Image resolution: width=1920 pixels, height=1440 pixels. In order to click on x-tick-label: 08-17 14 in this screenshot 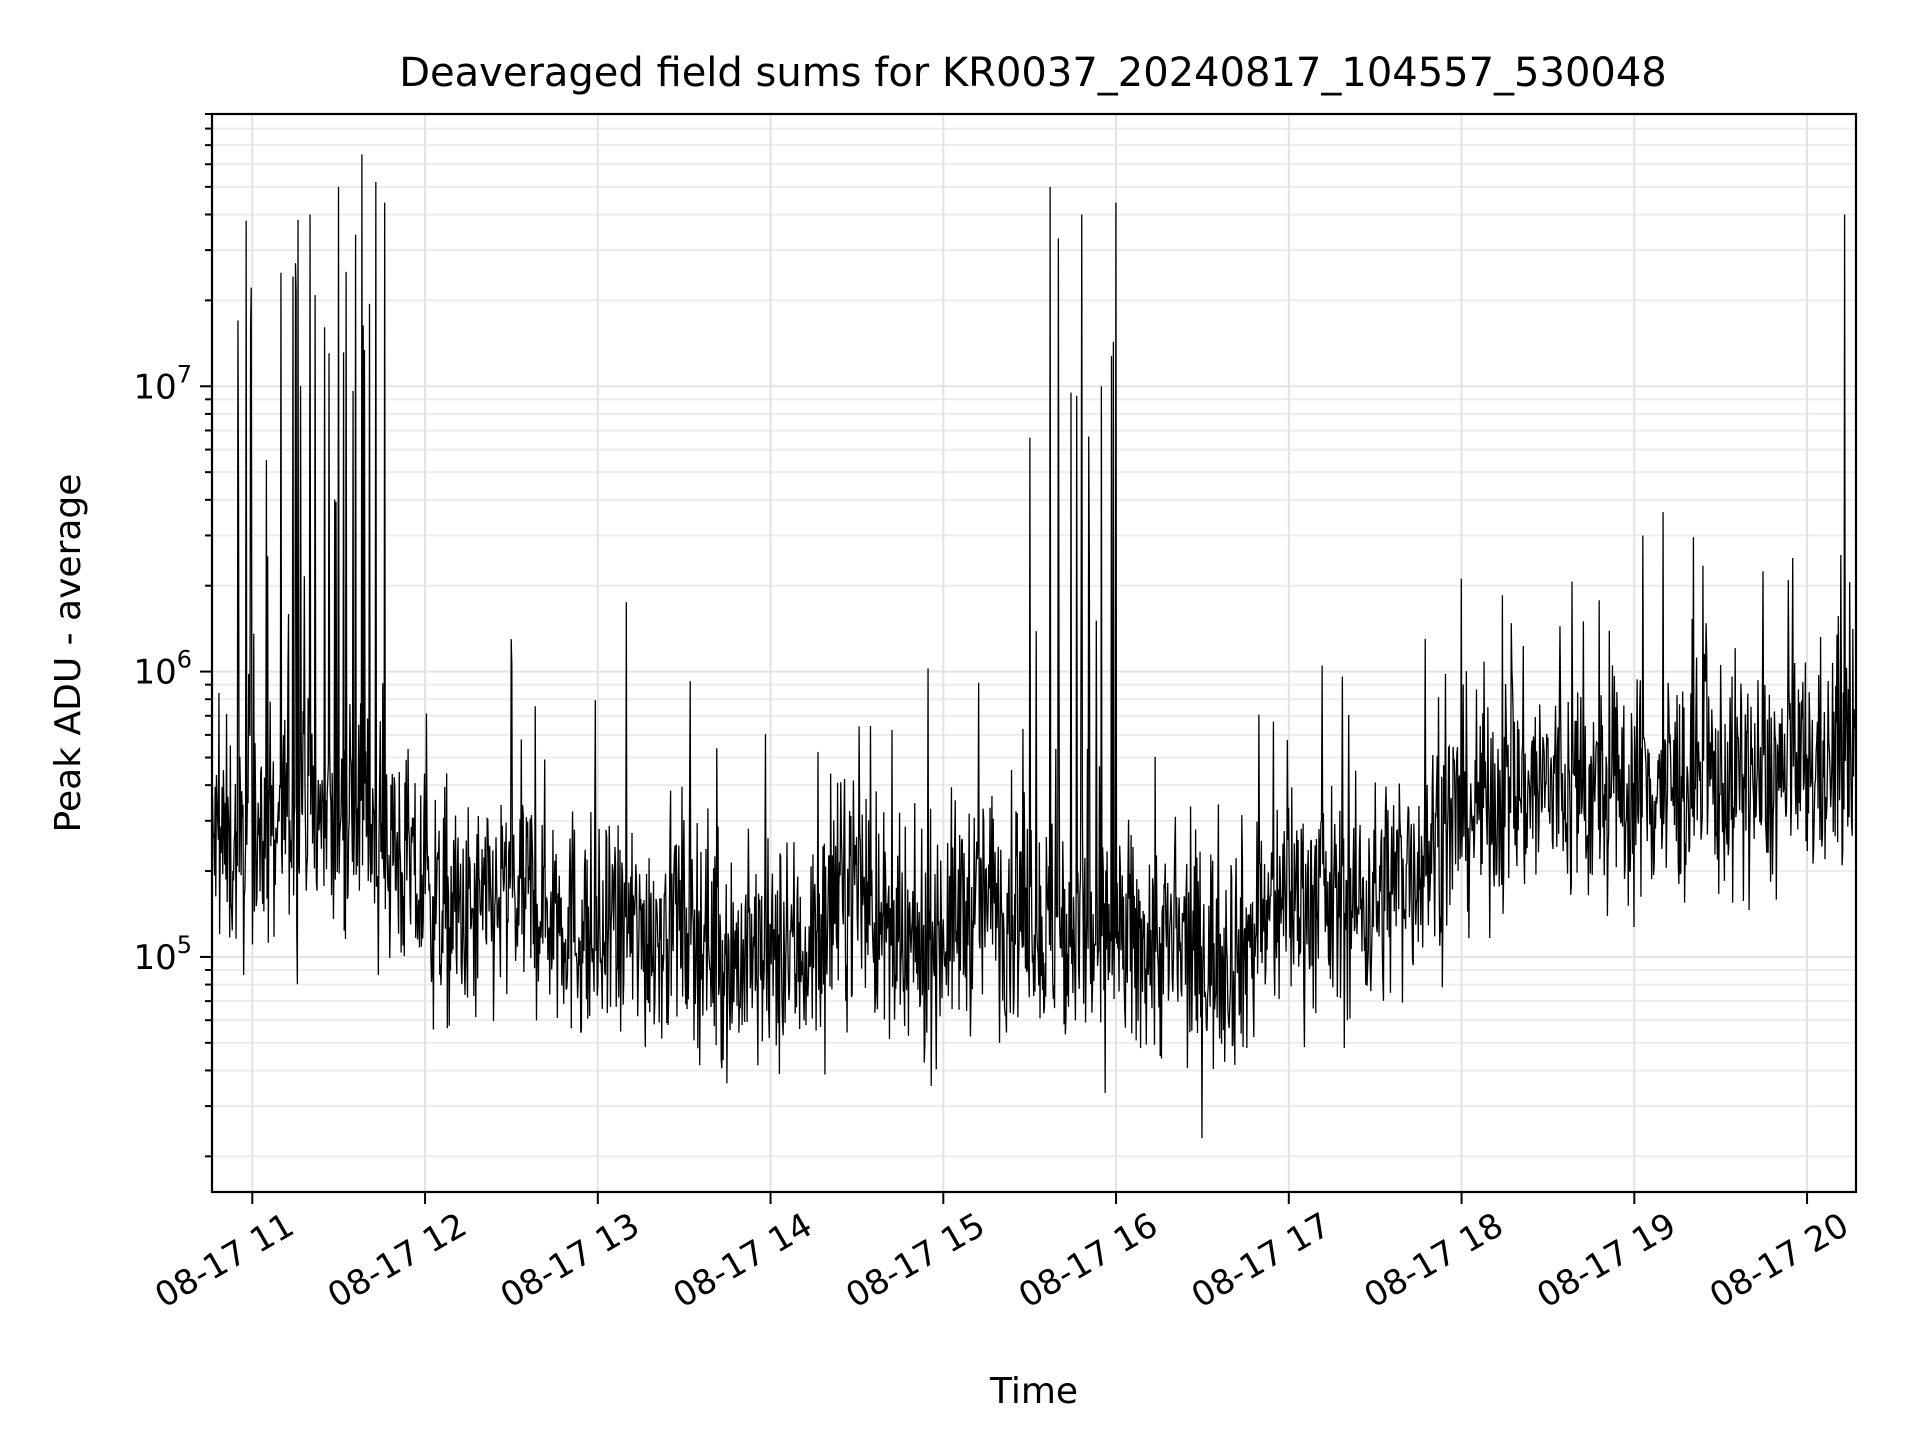, I will do `click(743, 1260)`.